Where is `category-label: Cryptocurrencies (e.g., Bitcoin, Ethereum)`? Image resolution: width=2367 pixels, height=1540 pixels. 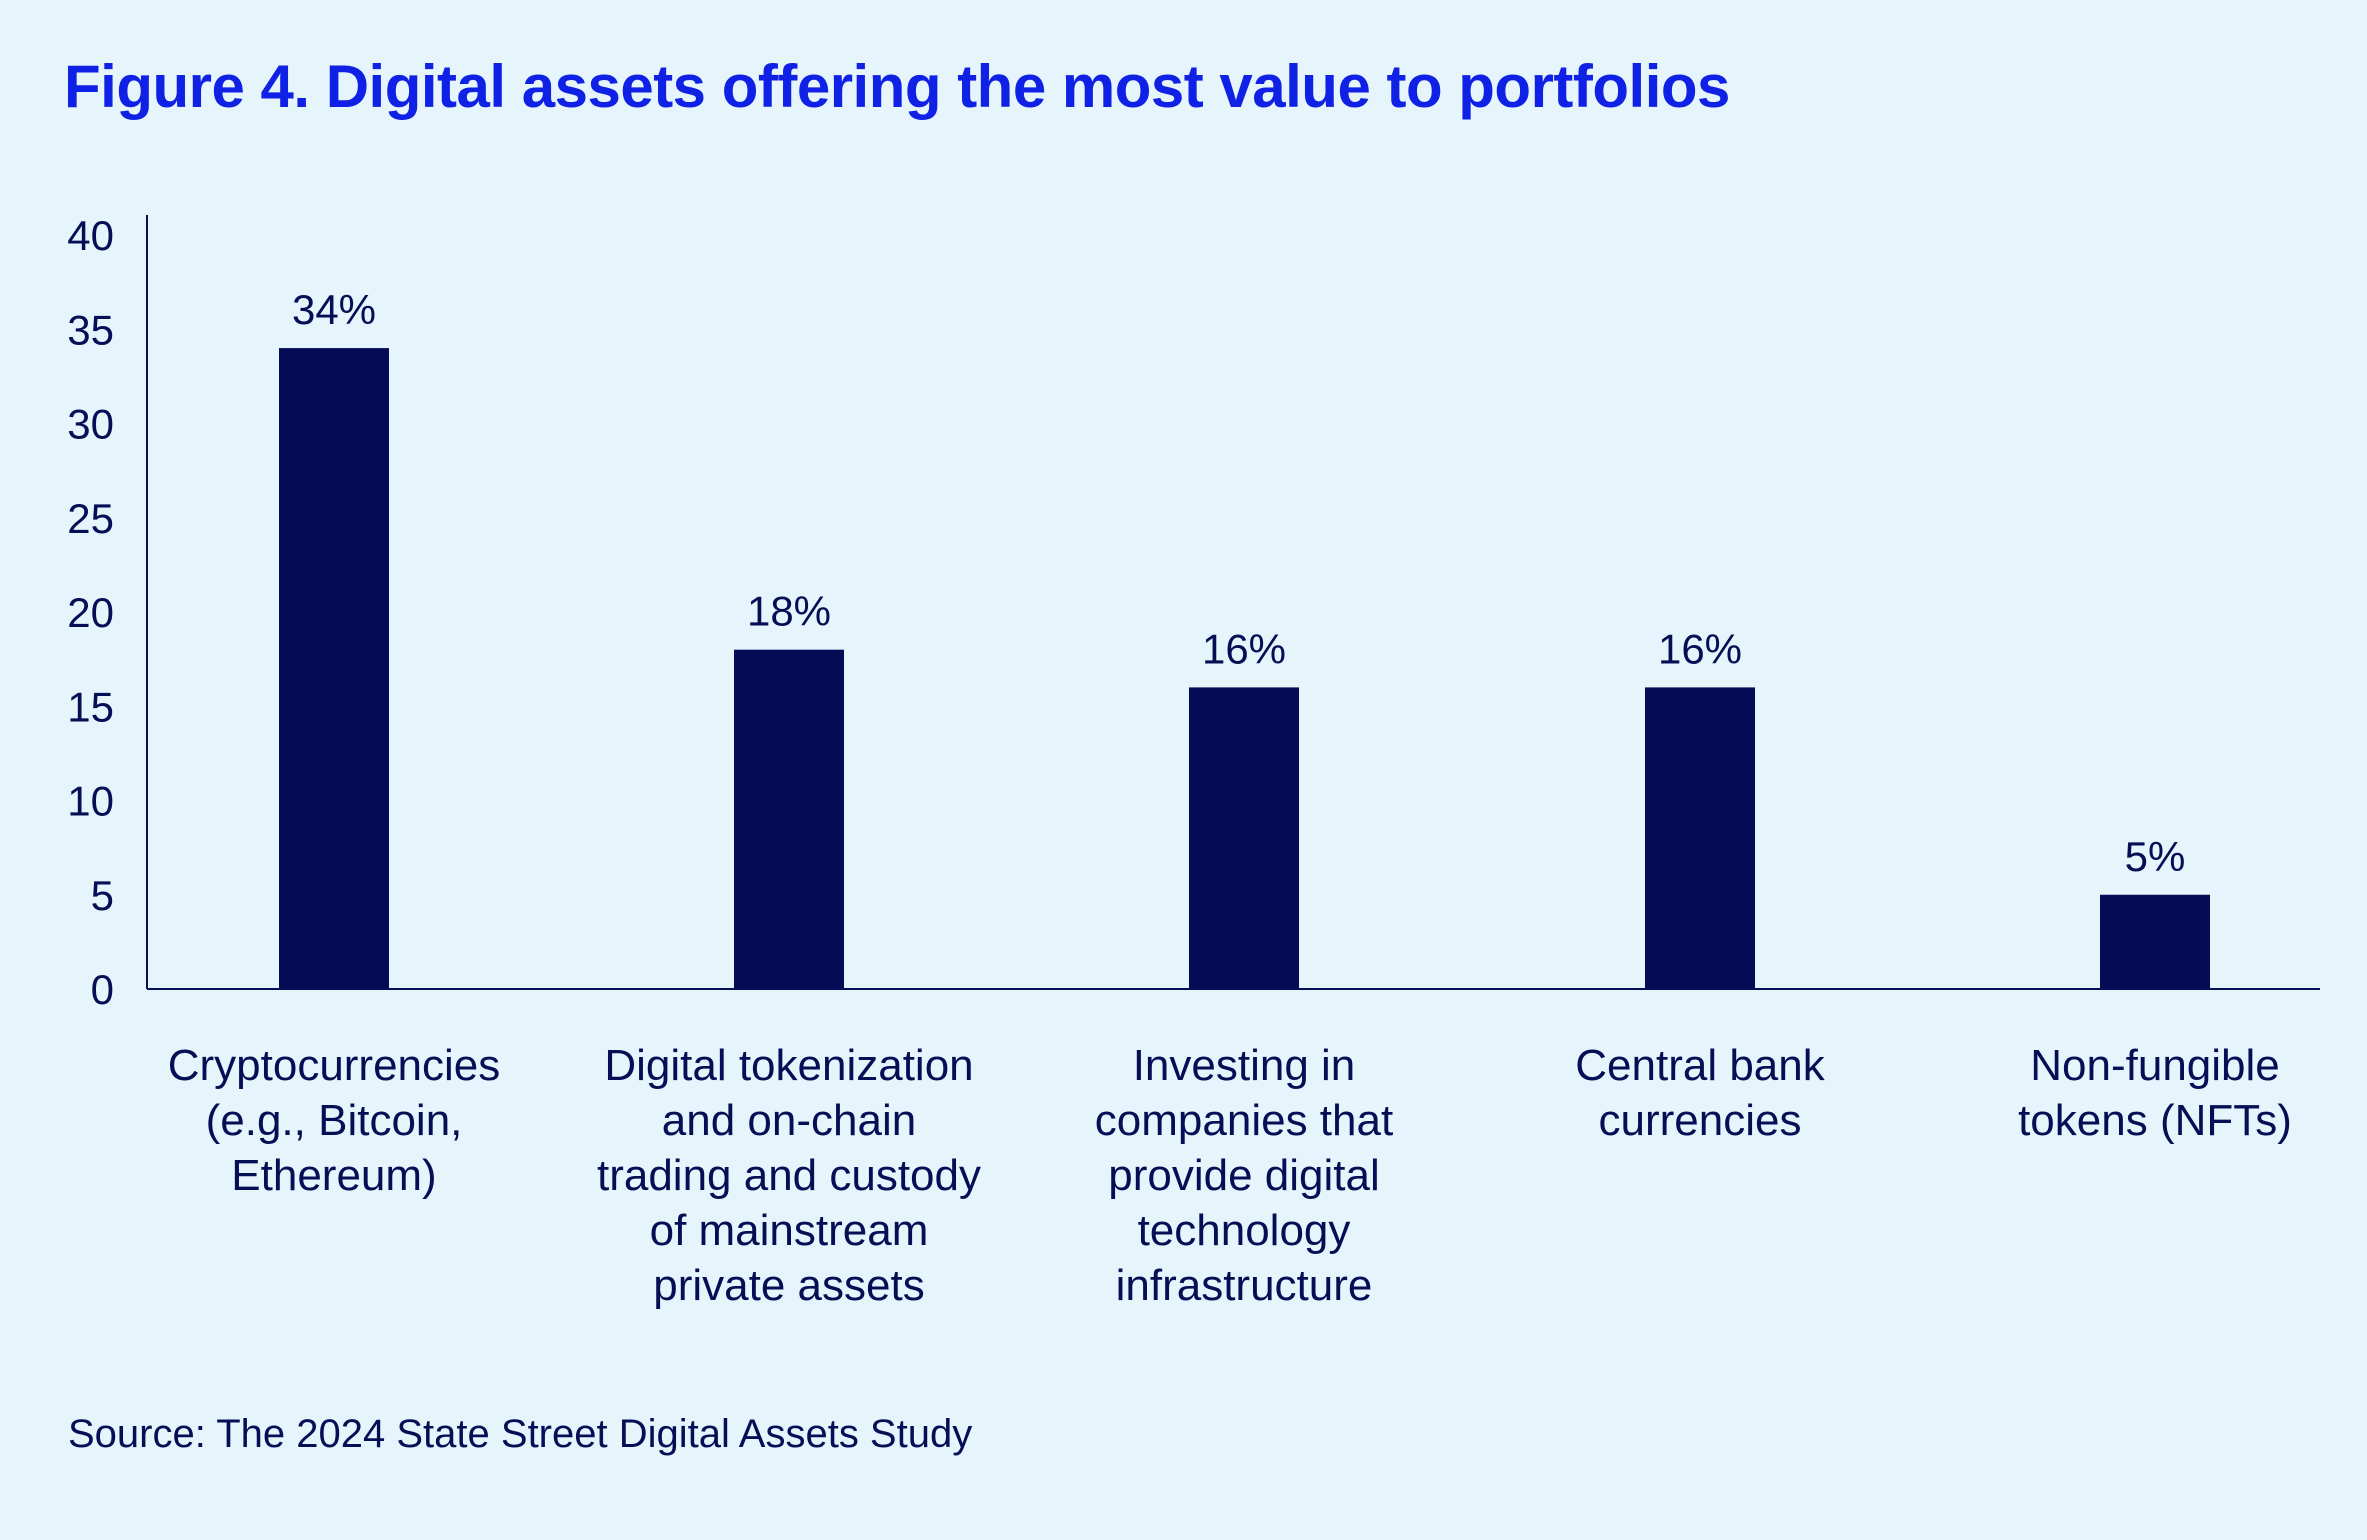
category-label: Cryptocurrencies (e.g., Bitcoin, Ethereum) is located at coordinates (334, 1120).